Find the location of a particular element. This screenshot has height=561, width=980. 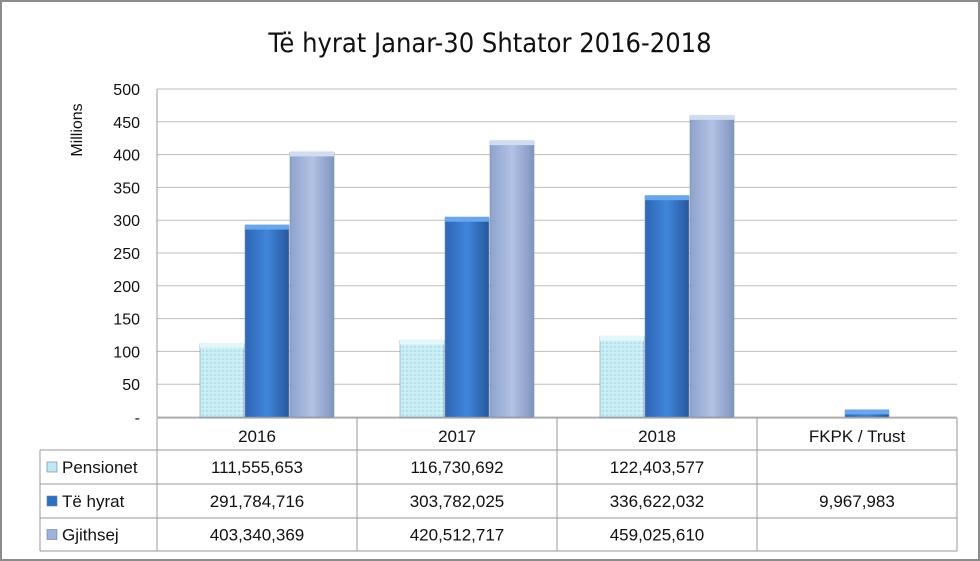

legend-entry: Gjithsej is located at coordinates (90, 535).